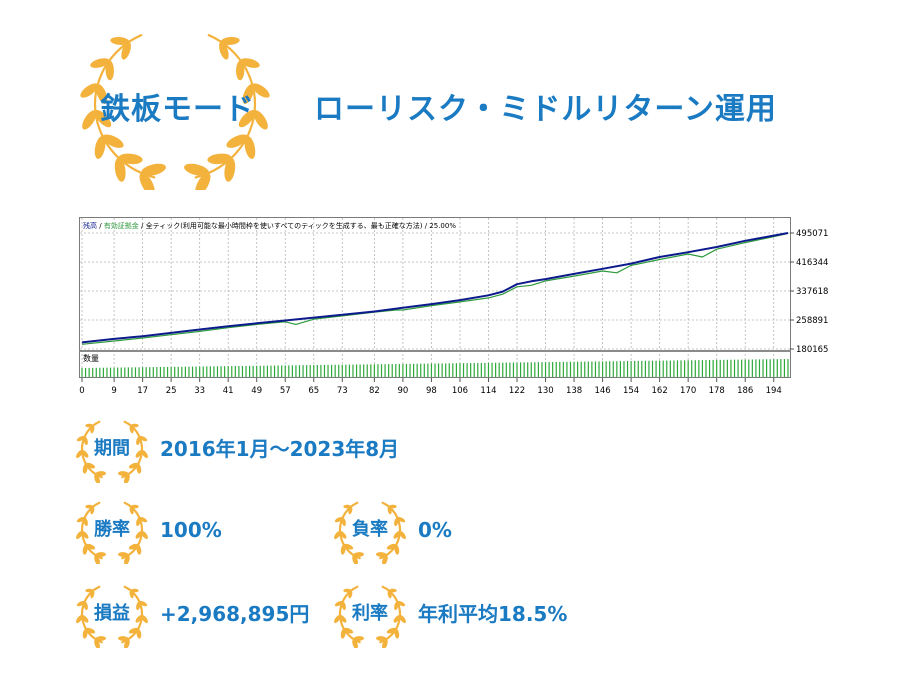 Image resolution: width=906 pixels, height=680 pixels. Describe the element at coordinates (81, 391) in the screenshot. I see `x-tick-label: 0` at that location.